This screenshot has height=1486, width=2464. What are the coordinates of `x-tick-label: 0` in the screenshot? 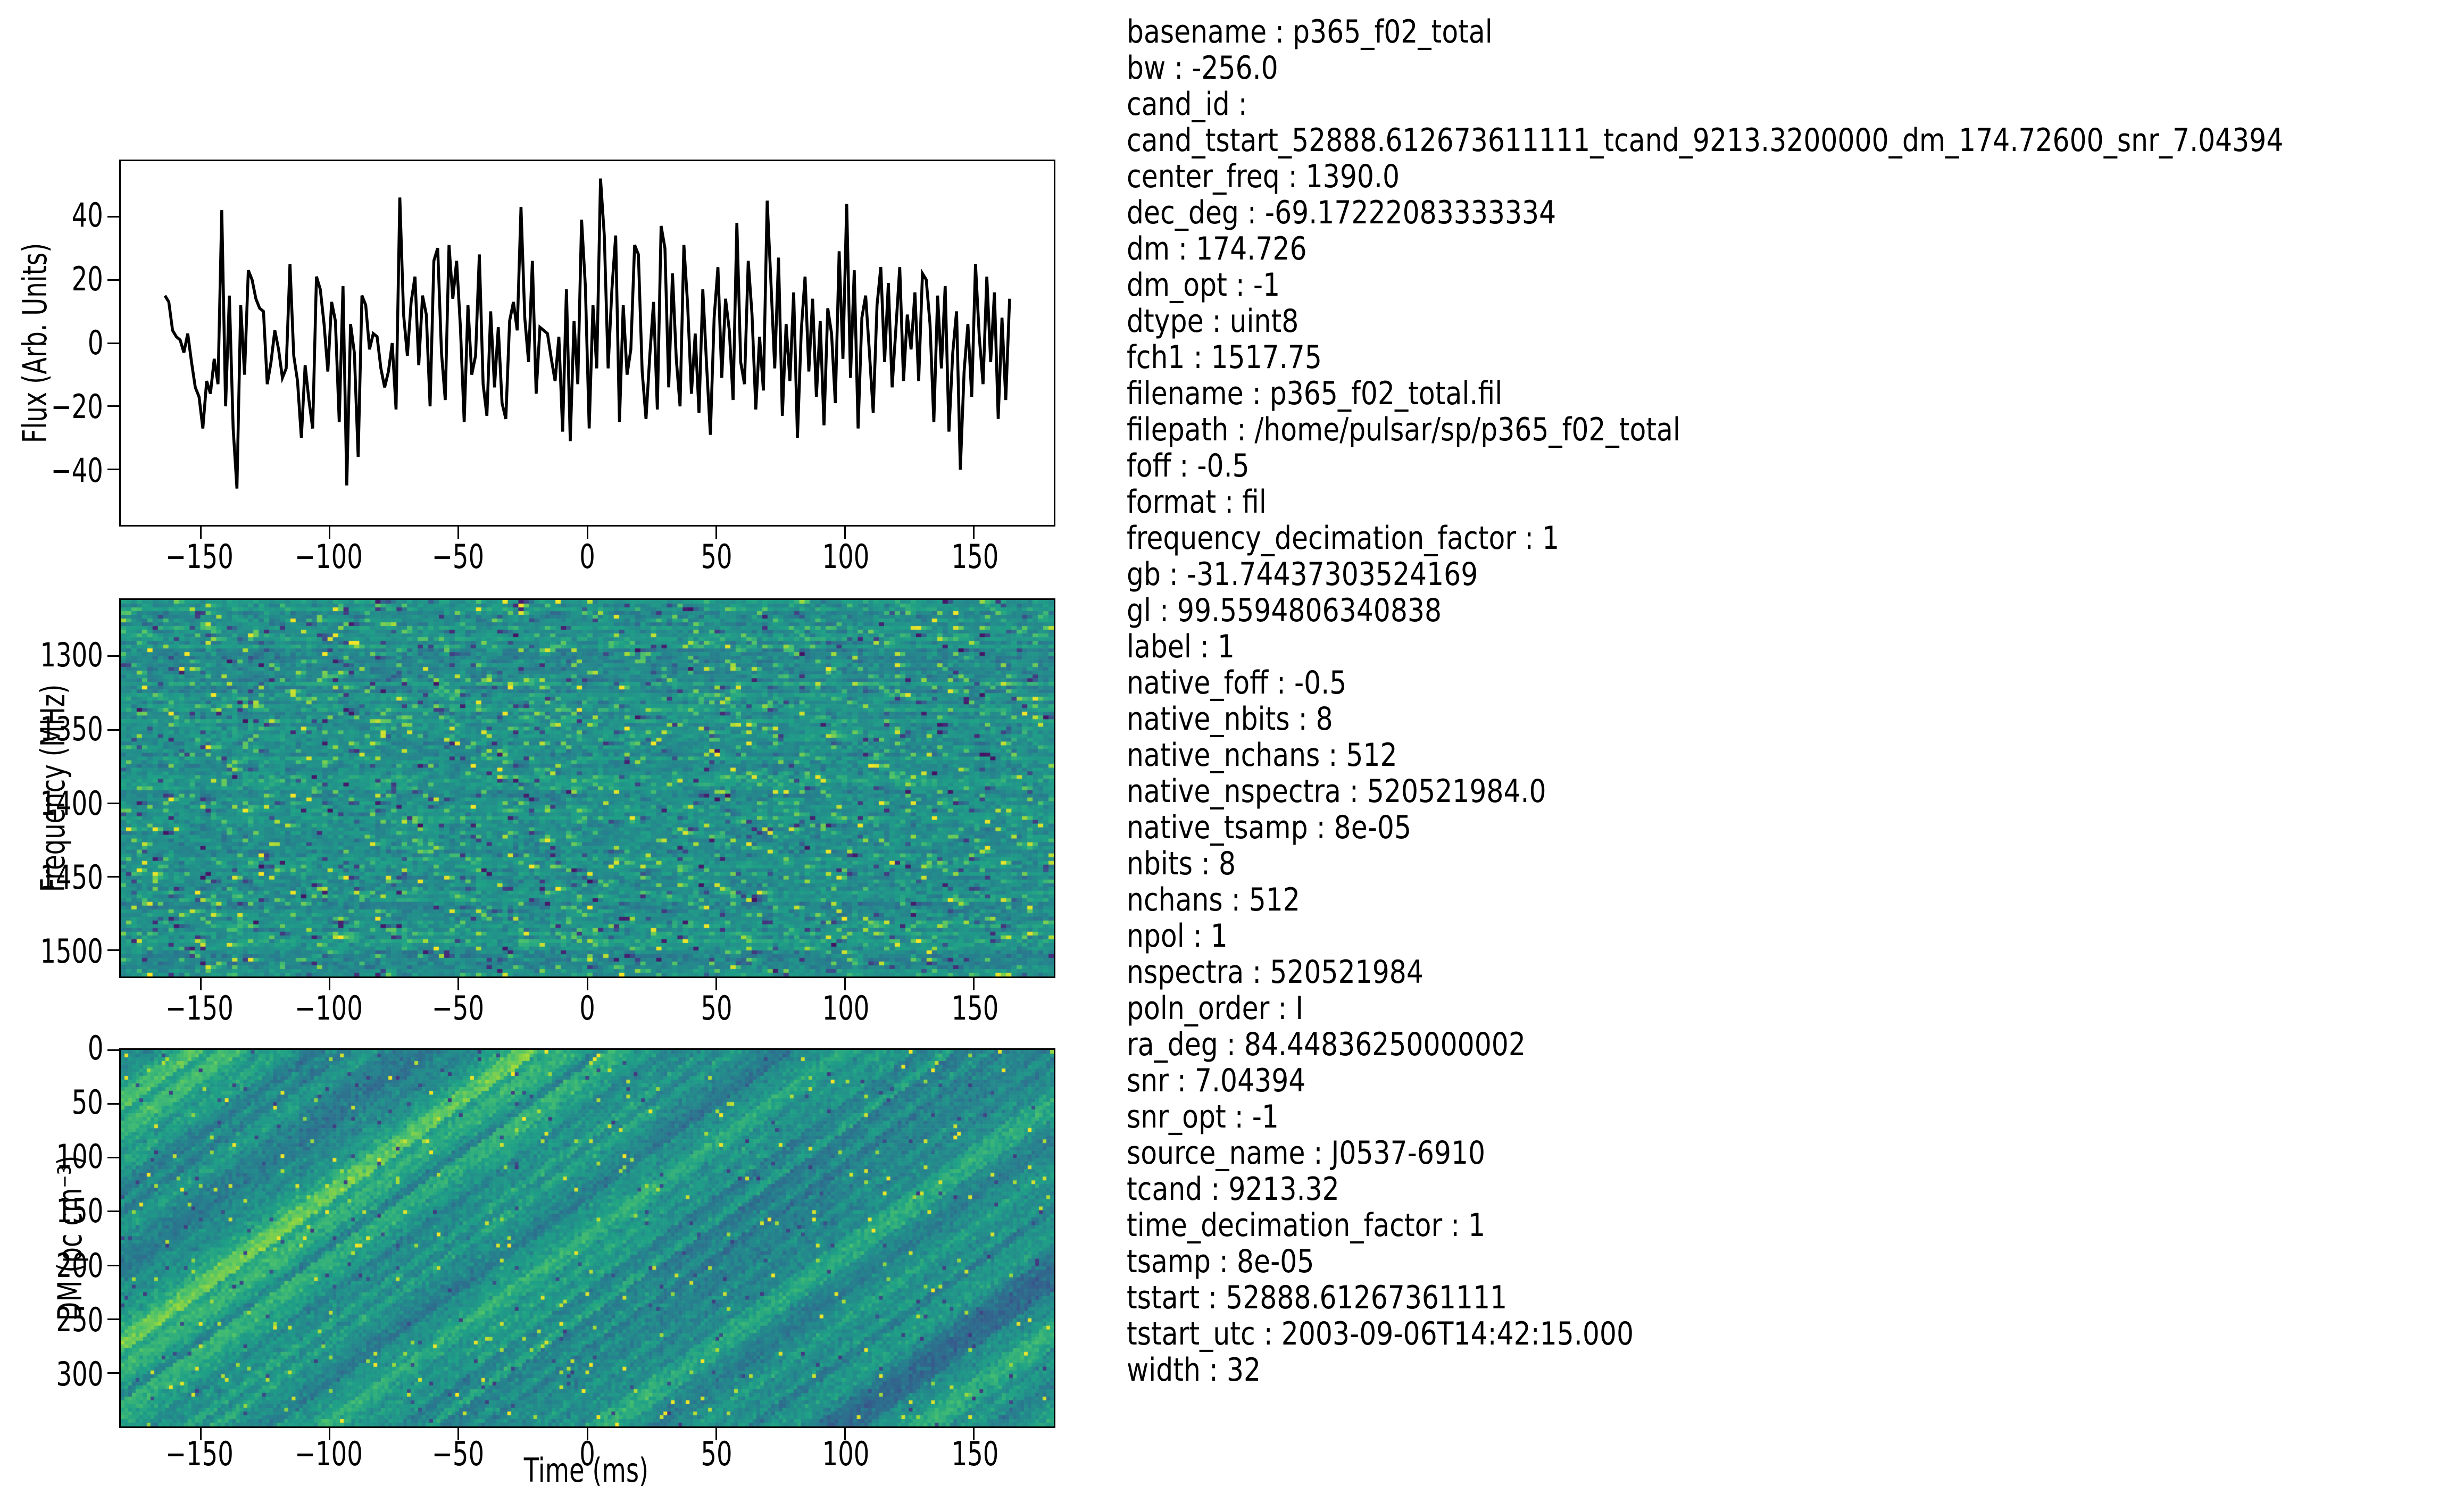 It's located at (587, 1009).